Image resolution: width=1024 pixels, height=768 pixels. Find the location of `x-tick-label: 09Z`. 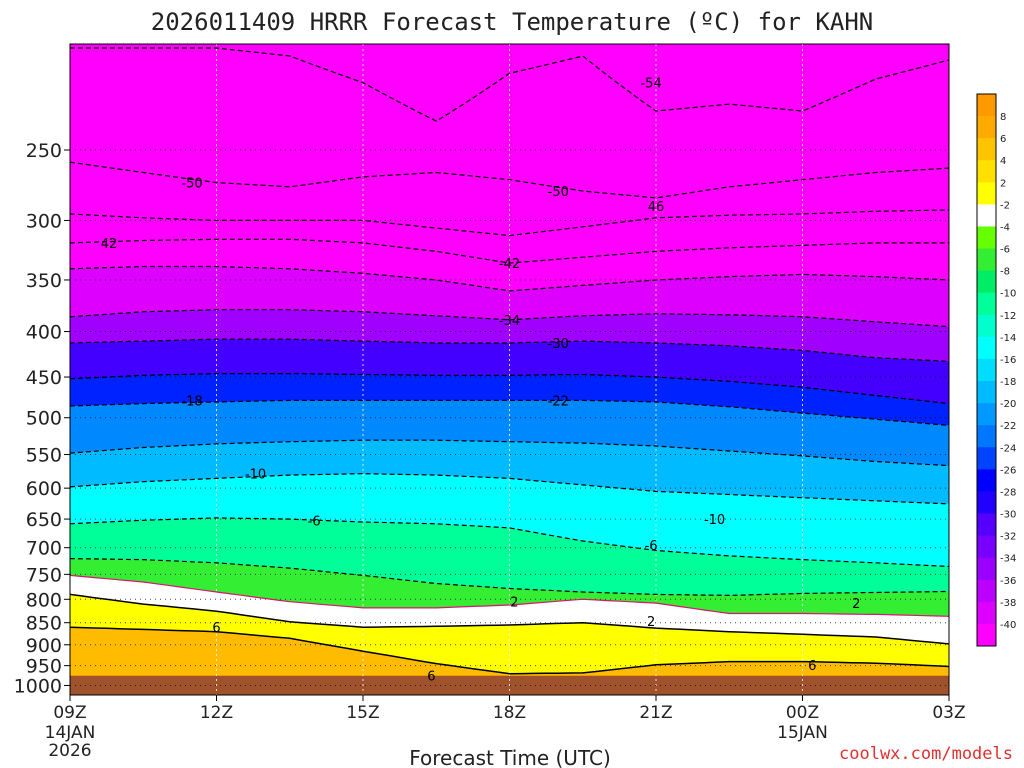

x-tick-label: 09Z is located at coordinates (69, 713).